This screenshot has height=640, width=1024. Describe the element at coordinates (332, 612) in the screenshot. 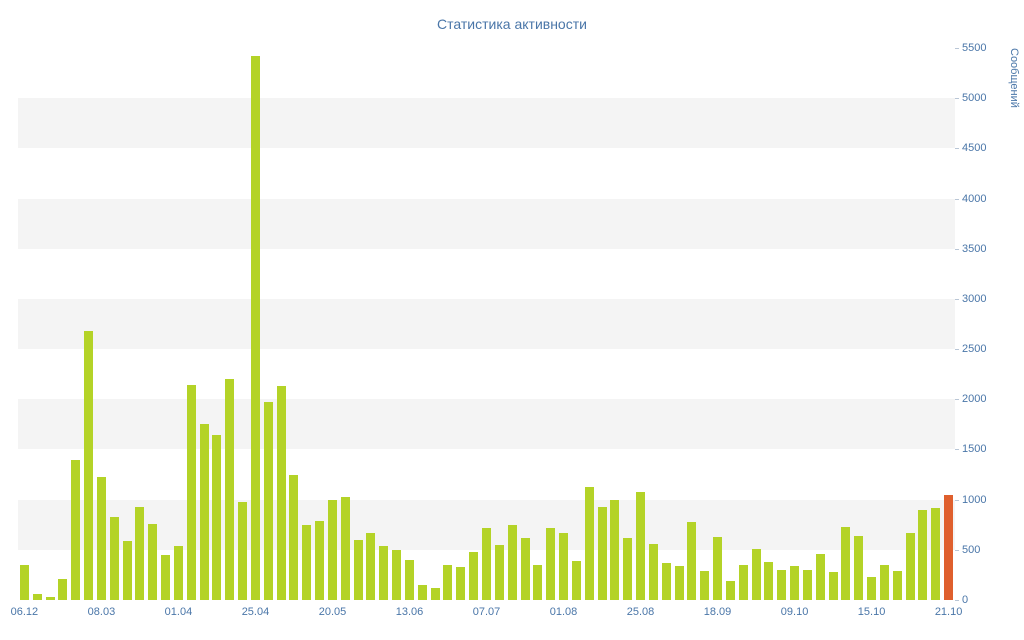

I see `x-tick-label: 20.05` at that location.